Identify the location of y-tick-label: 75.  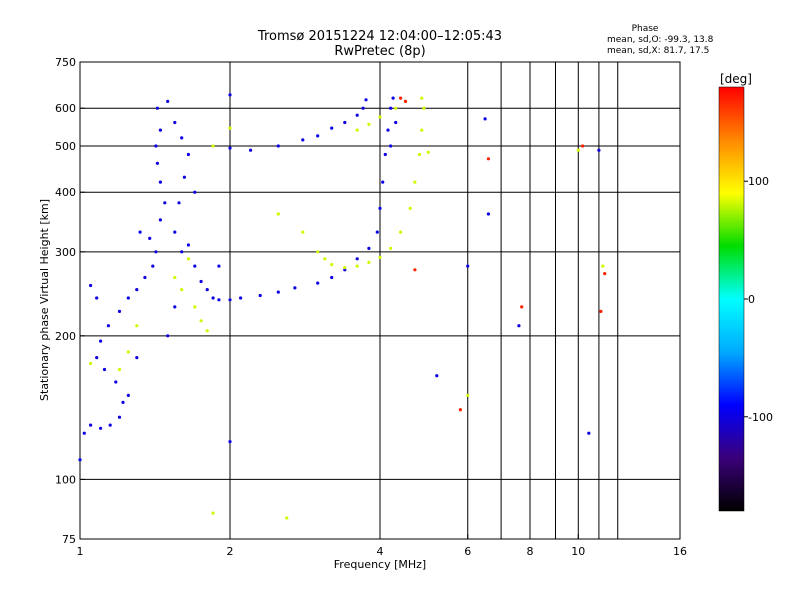
(69, 539).